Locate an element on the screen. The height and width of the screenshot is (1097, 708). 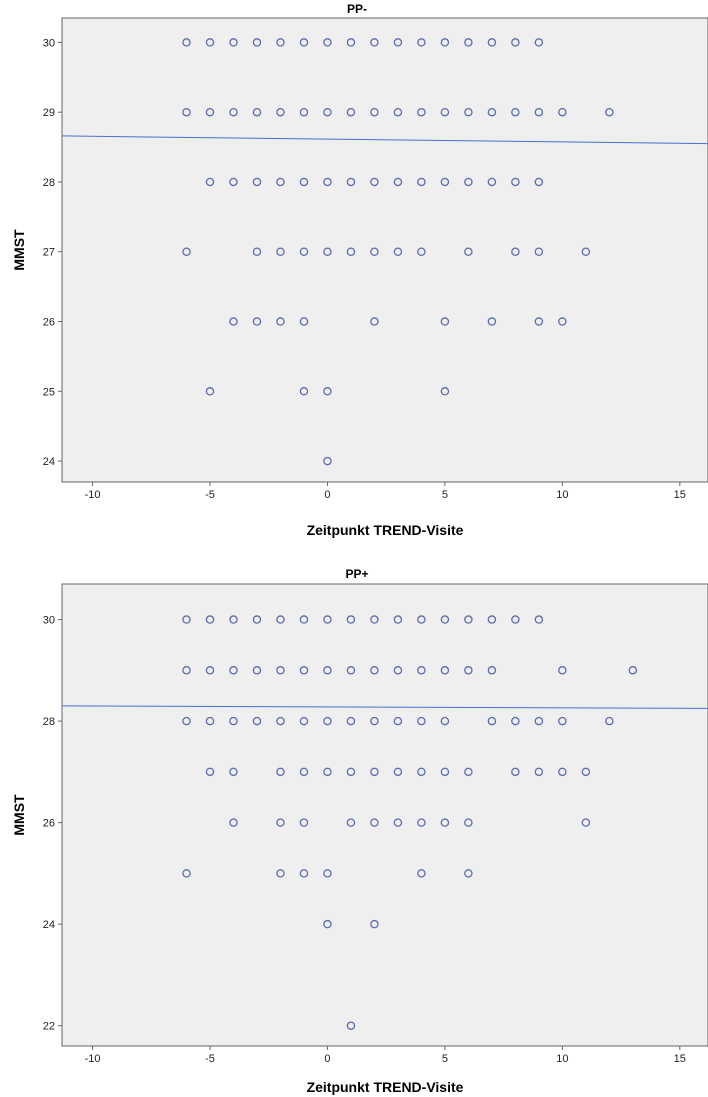
y-tick-label: 29 is located at coordinates (49, 113).